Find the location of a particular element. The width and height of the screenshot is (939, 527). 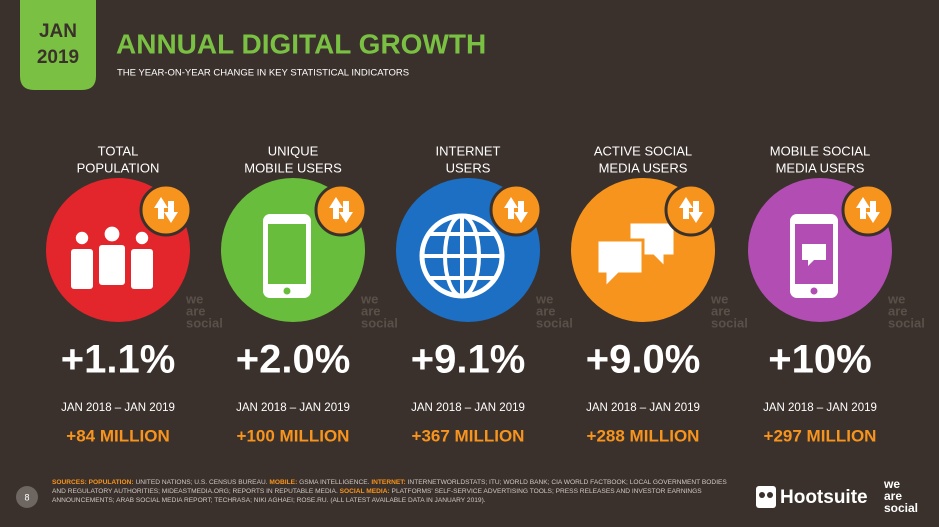

partner: social is located at coordinates (901, 508).